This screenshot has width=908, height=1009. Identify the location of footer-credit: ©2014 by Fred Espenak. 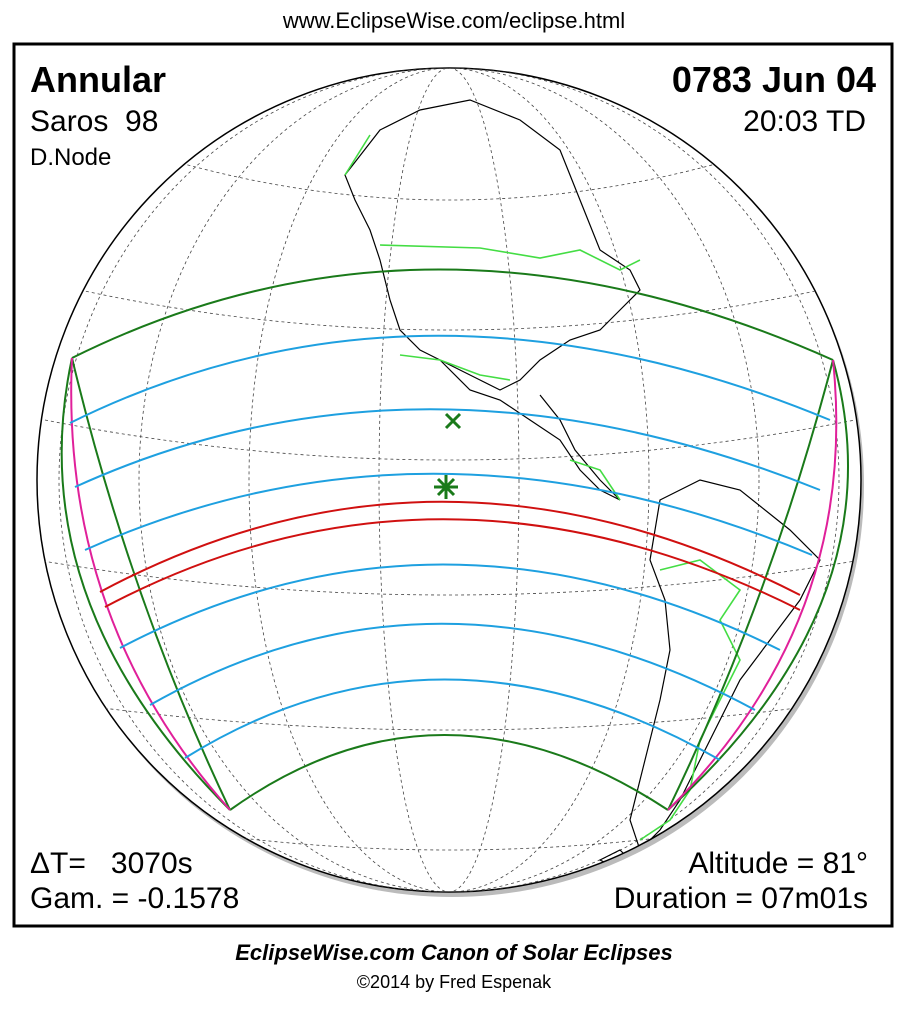
(454, 982).